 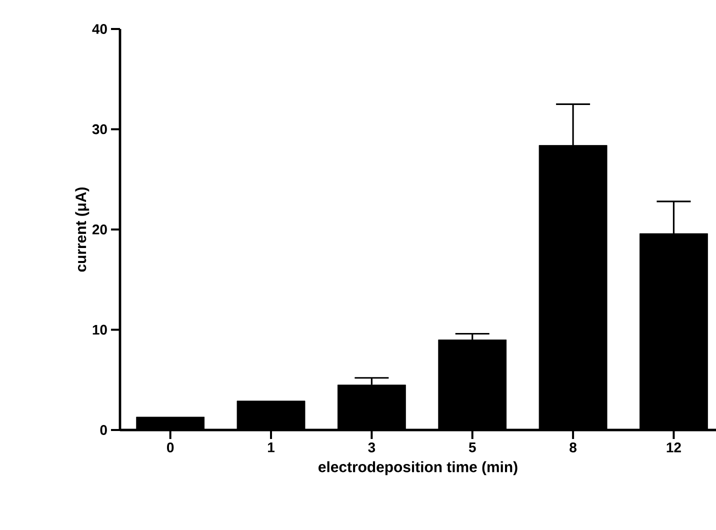 What do you see at coordinates (99, 129) in the screenshot?
I see `y-tick-label: 30` at bounding box center [99, 129].